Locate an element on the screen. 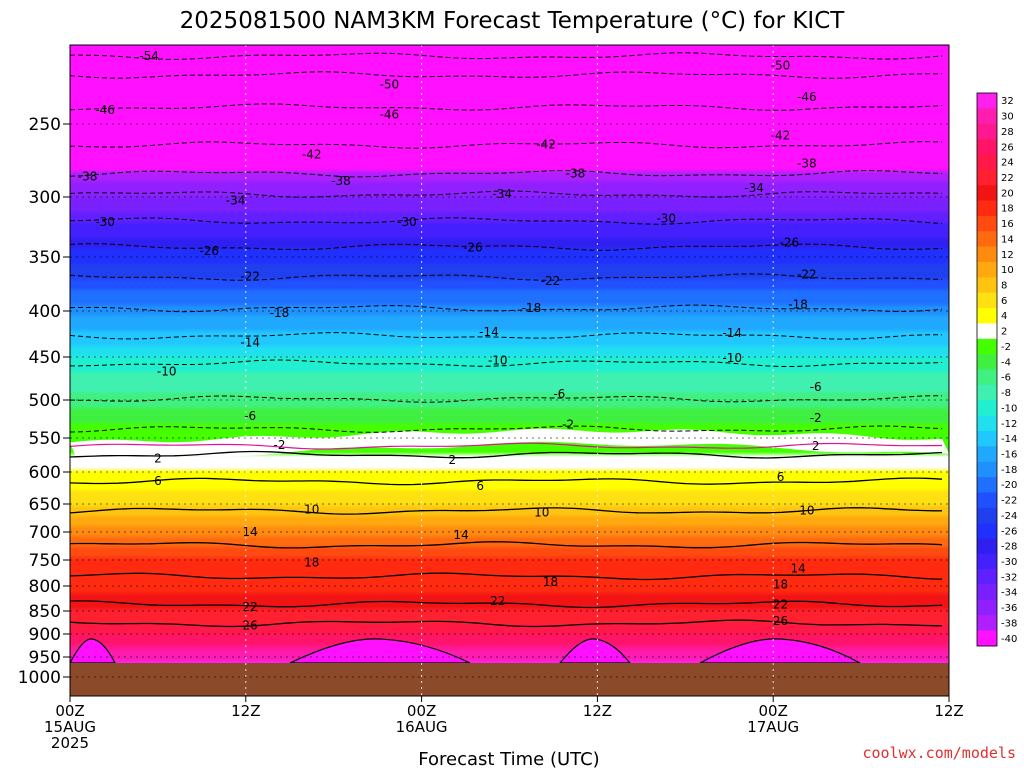 This screenshot has width=1024, height=768. colorbar-label: -20 is located at coordinates (1009, 485).